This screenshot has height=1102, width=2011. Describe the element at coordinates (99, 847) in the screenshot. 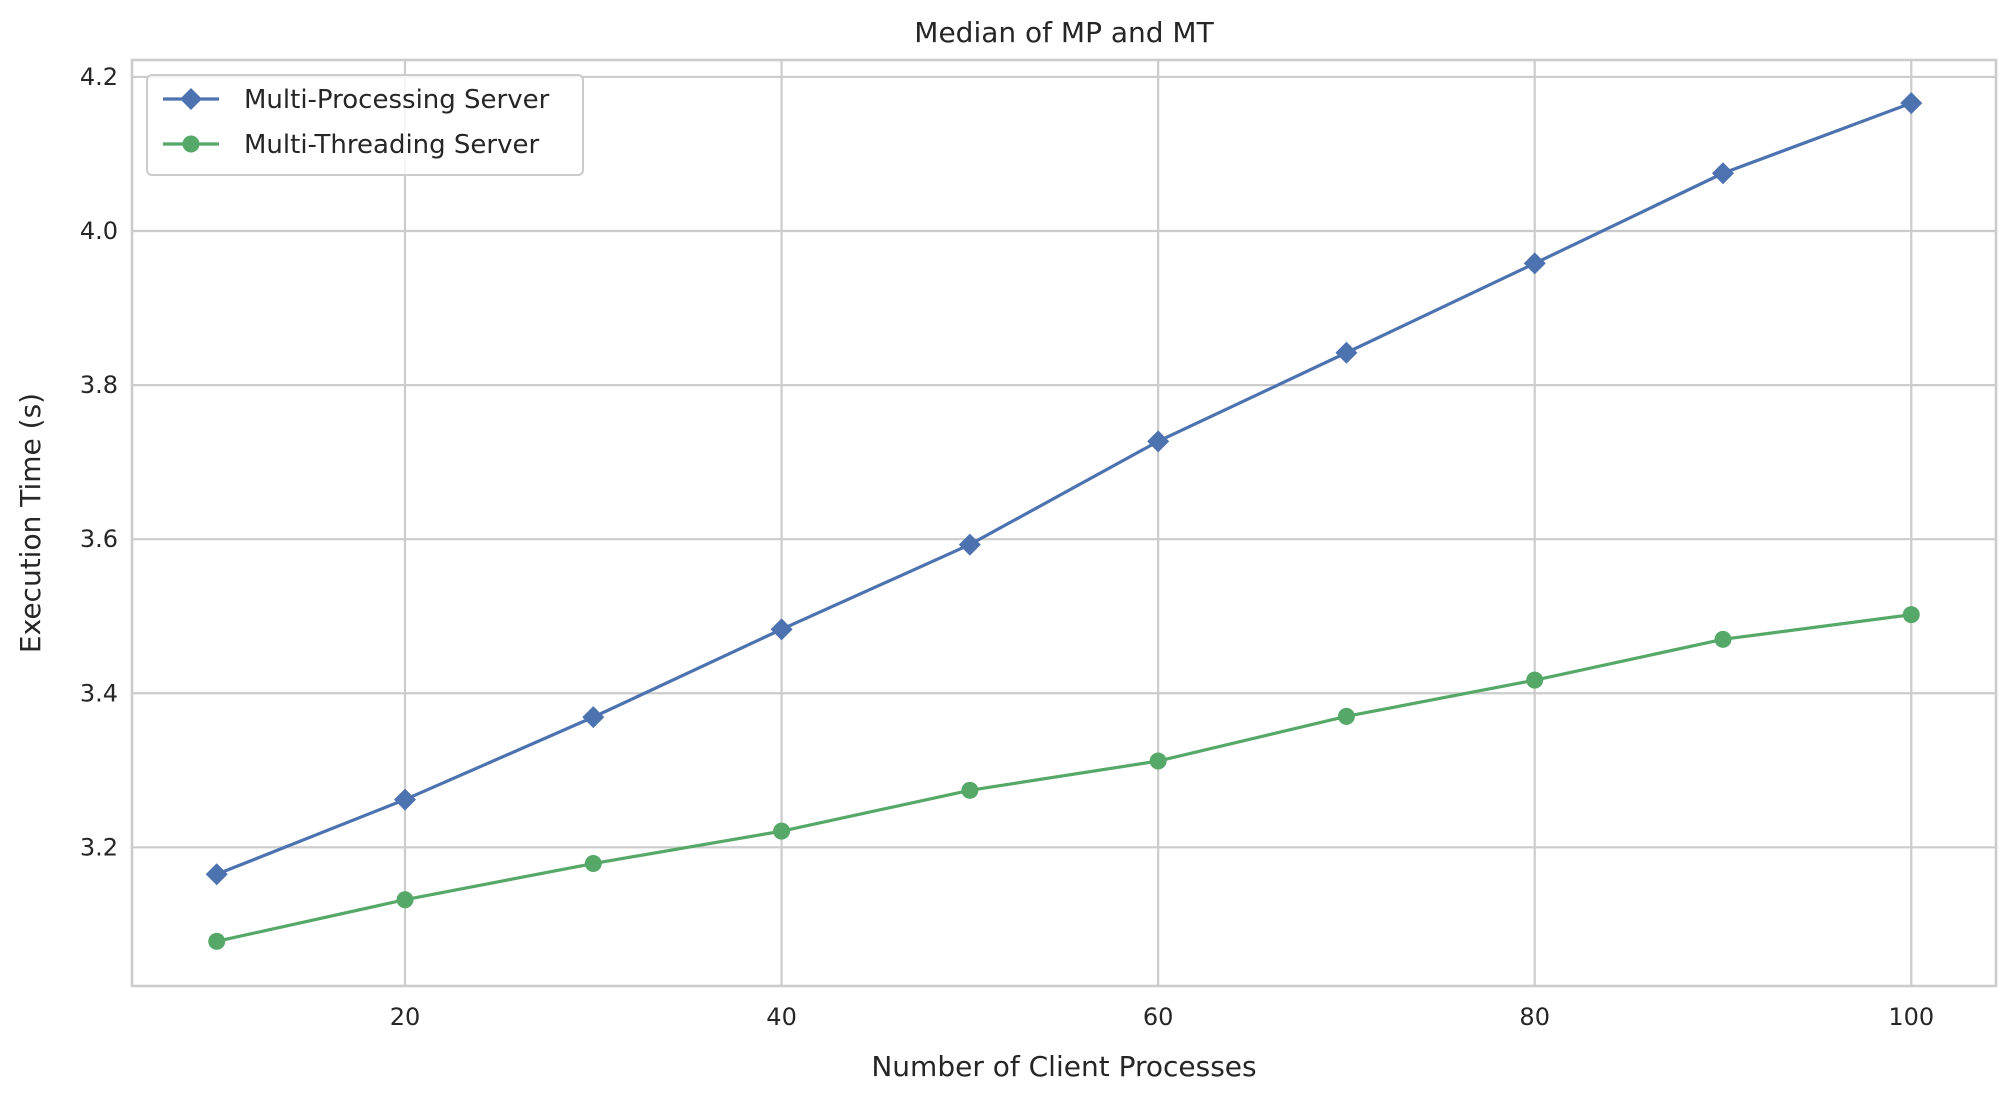

I see `y-tick-label: 3.2` at that location.